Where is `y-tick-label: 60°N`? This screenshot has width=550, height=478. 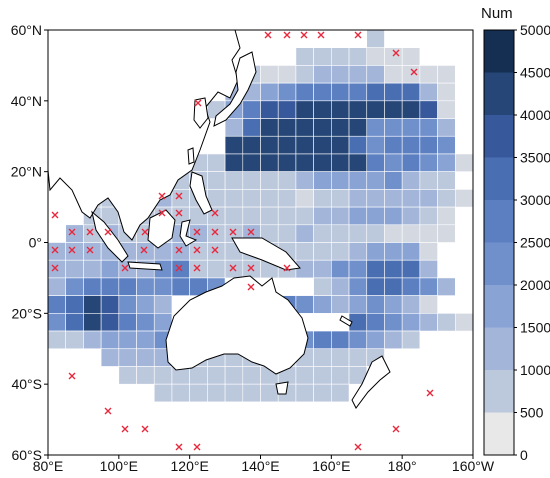
y-tick-label: 60°N is located at coordinates (26, 30).